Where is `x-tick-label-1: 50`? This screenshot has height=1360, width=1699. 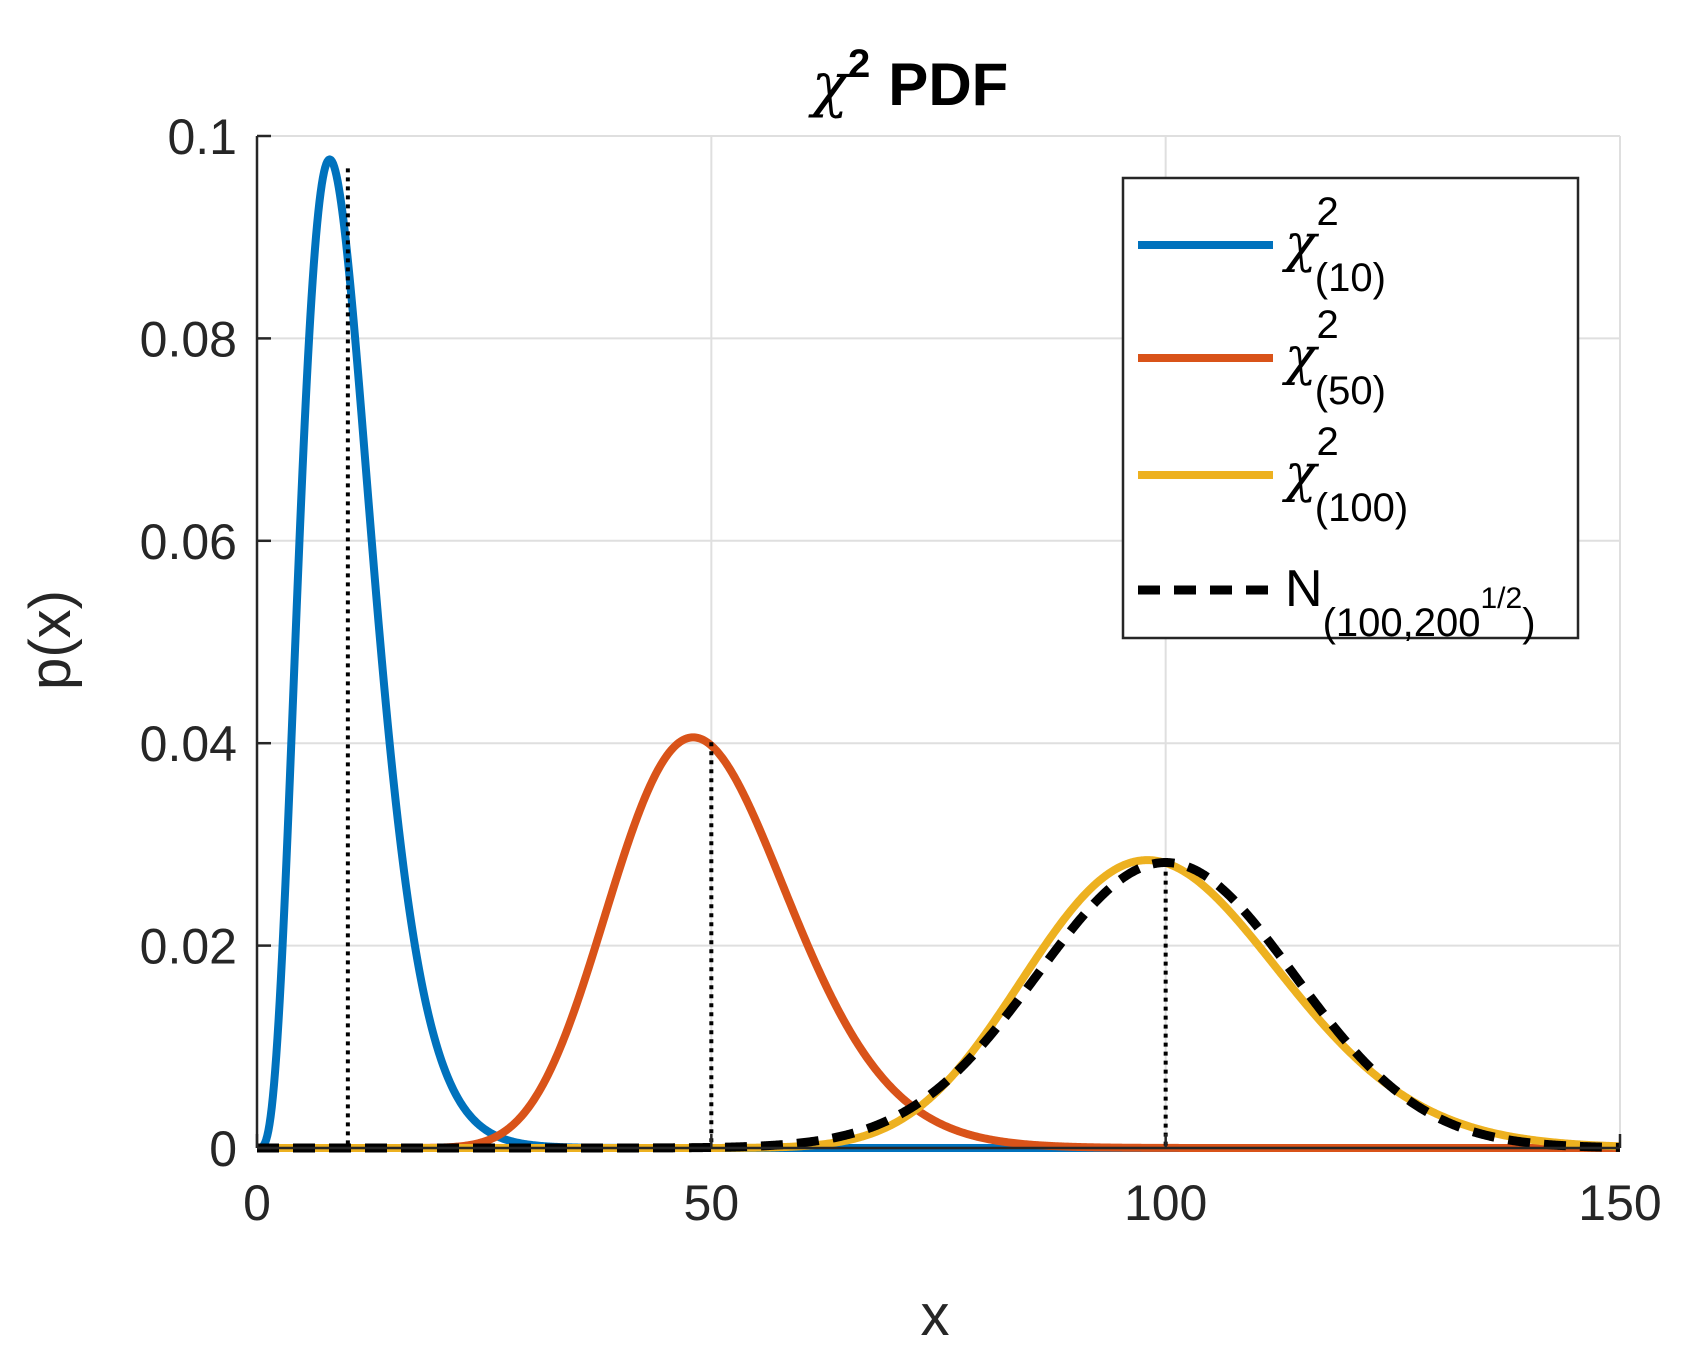
x-tick-label-1: 50 is located at coordinates (712, 1203).